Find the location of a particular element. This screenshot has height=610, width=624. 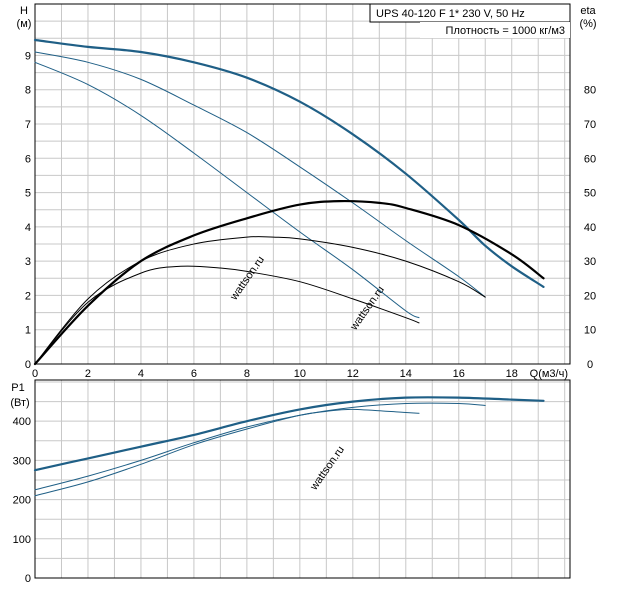

chart-subtitle: Плотность = 1000 кг/м3 is located at coordinates (505, 31).